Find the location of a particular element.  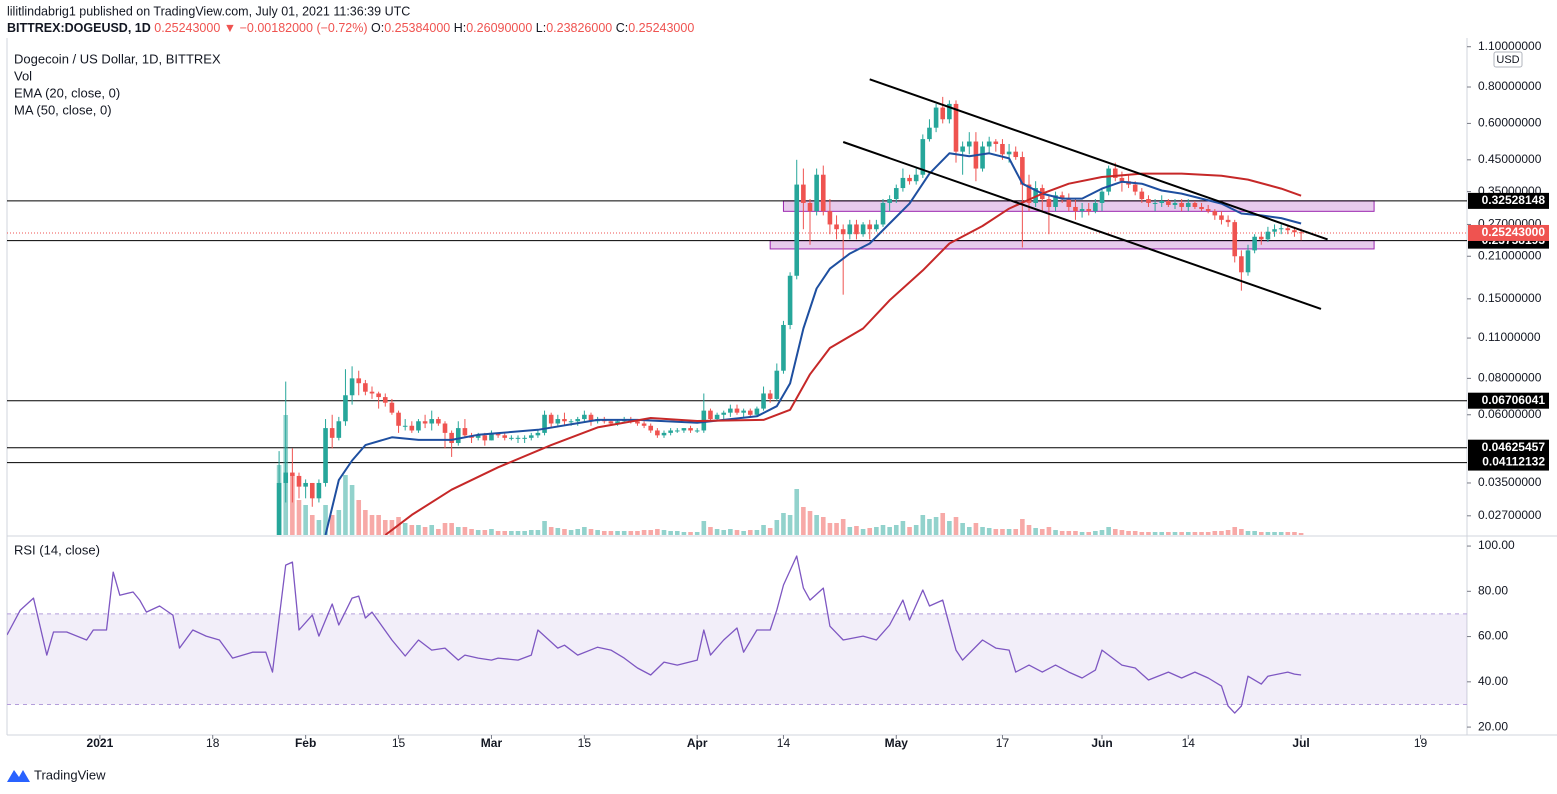

y-tick-label: 0.03500000 is located at coordinates (1510, 482).